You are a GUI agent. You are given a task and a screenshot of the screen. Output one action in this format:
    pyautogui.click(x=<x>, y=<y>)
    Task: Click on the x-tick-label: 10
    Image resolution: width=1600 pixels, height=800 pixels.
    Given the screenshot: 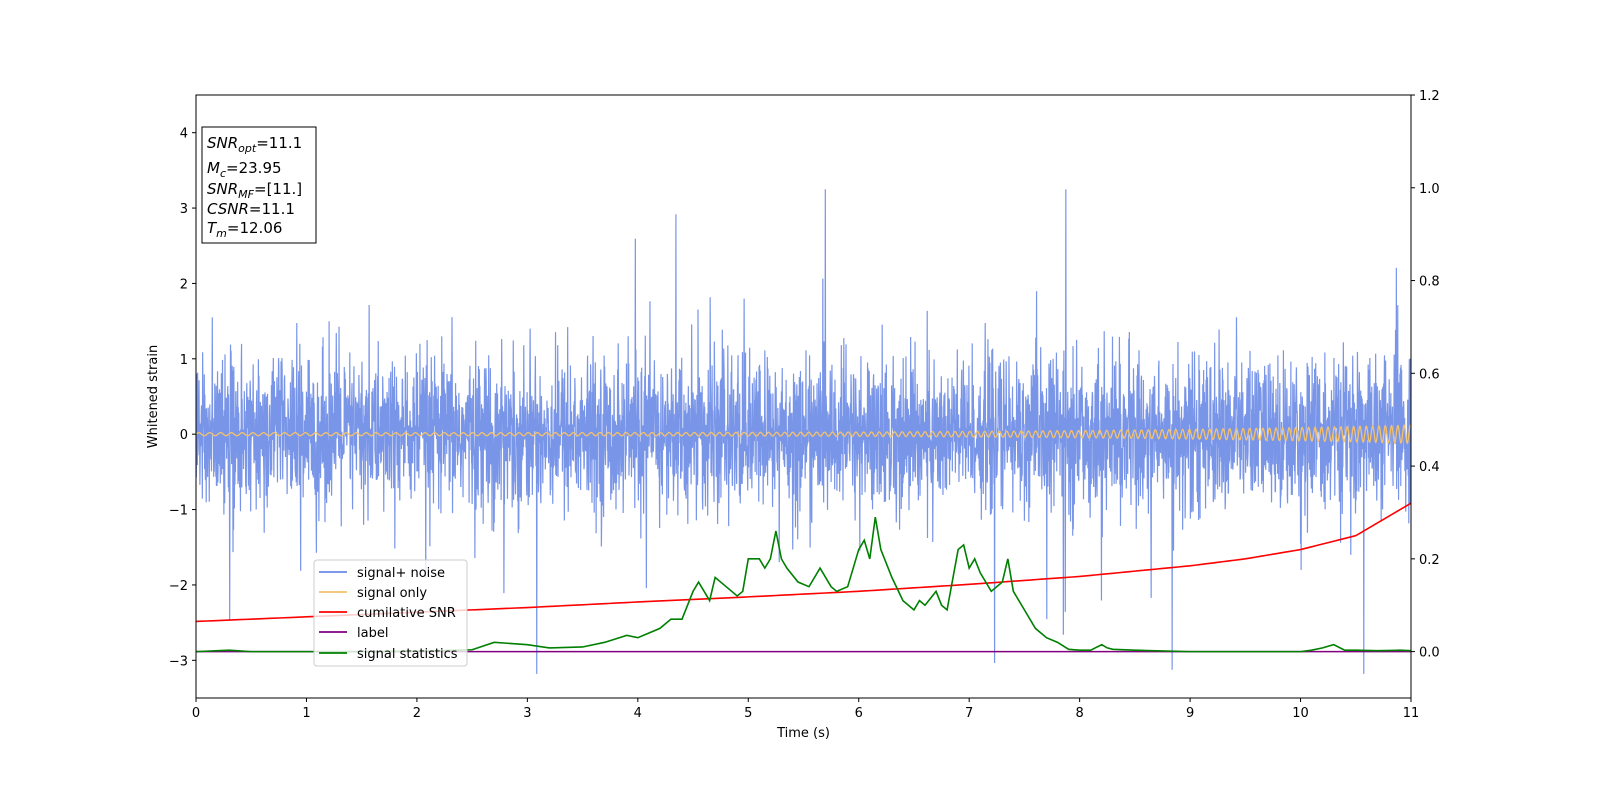 What is the action you would take?
    pyautogui.click(x=1300, y=713)
    